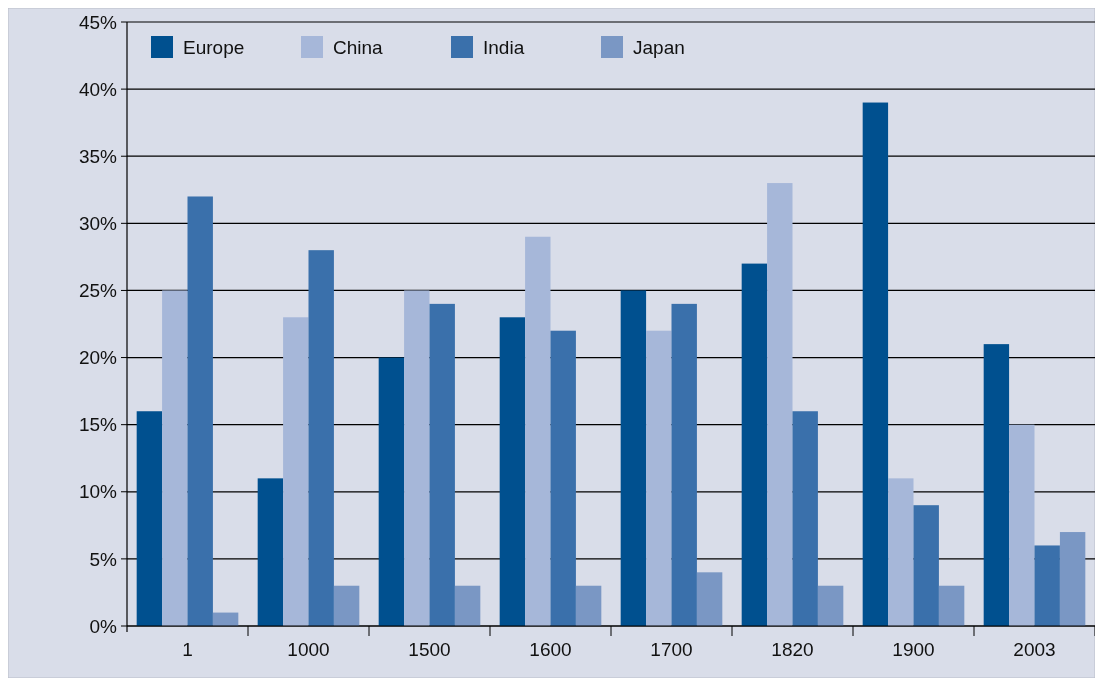 The image size is (1103, 686). Describe the element at coordinates (504, 47) in the screenshot. I see `legend-label: India` at that location.